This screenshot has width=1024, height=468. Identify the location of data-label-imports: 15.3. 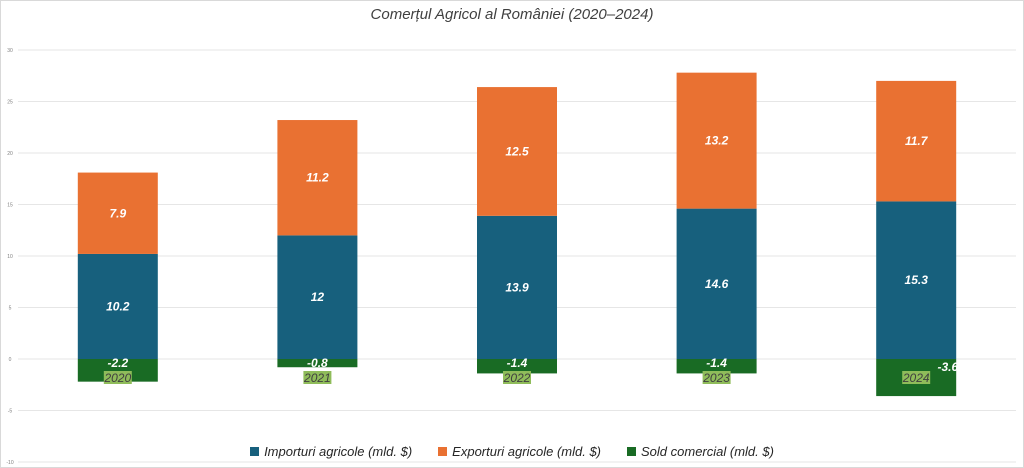
(917, 280).